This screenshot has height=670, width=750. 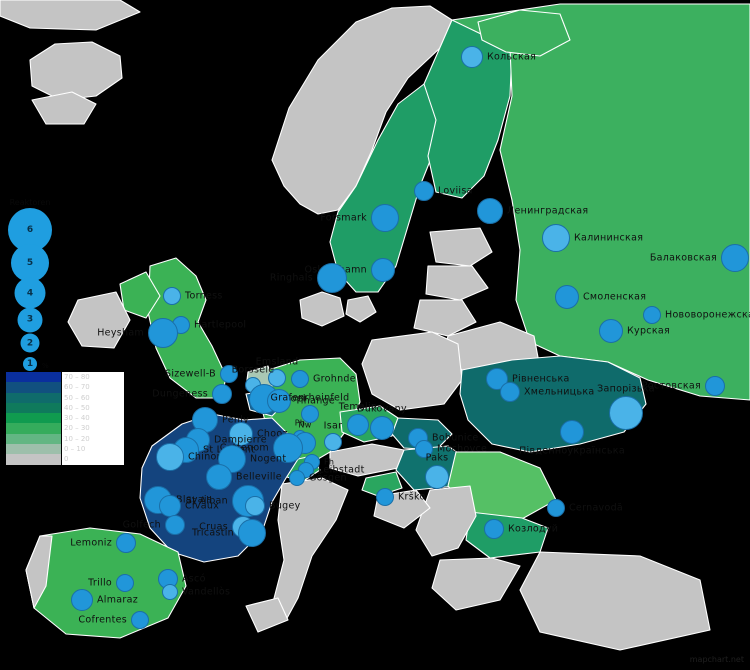 I want to click on legend-circle-1: 1, so click(x=30, y=363).